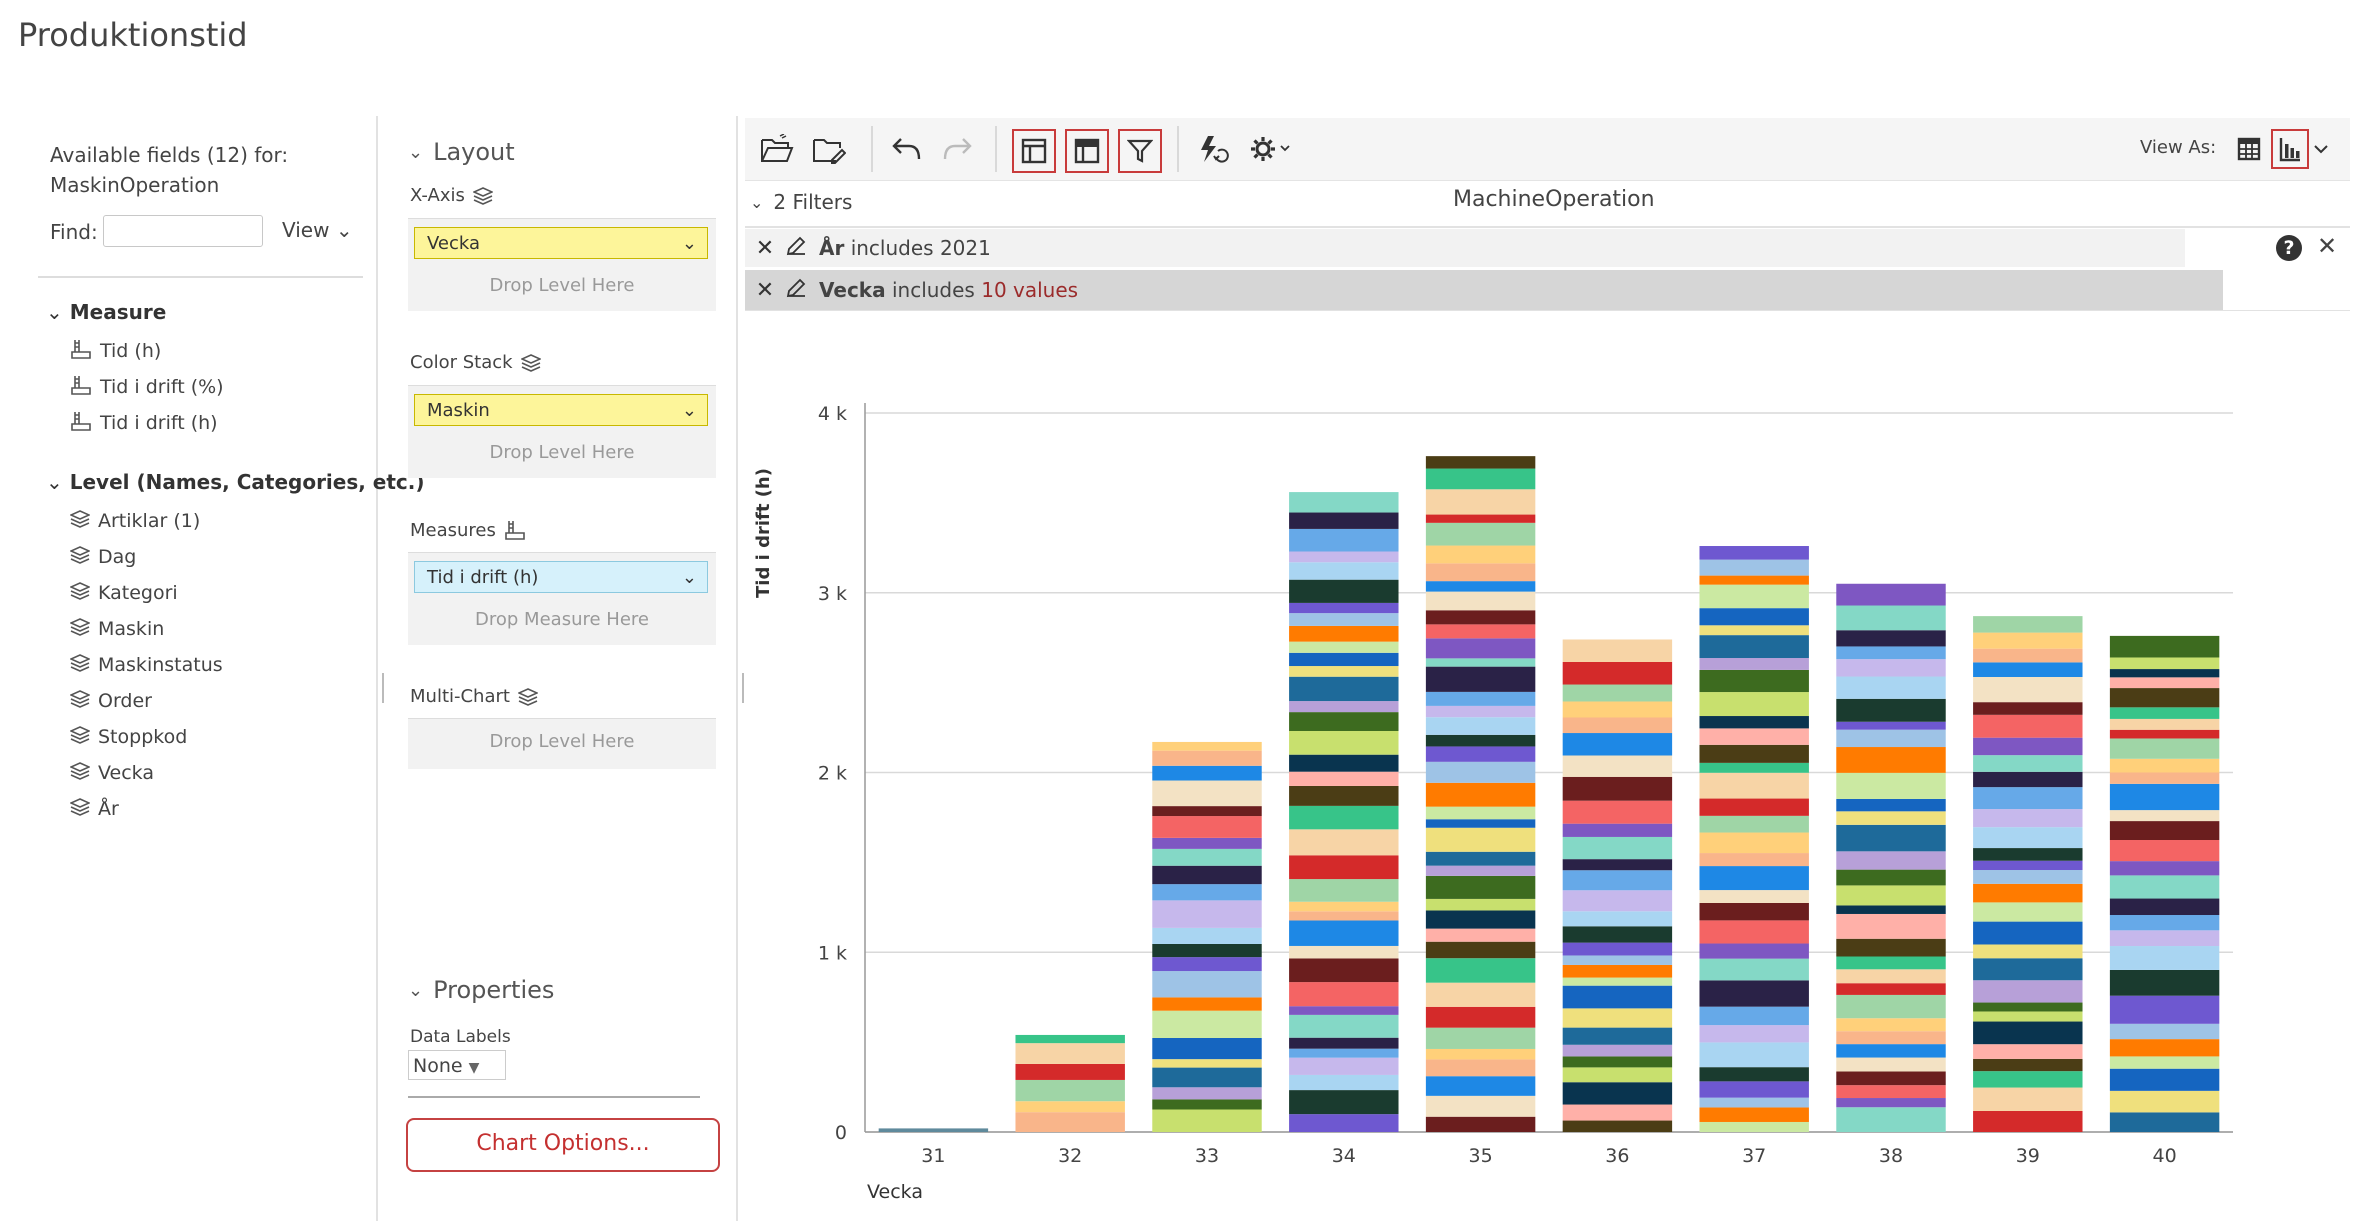  What do you see at coordinates (801, 202) in the screenshot?
I see `filters-toggle: ⌄ 2 Filters` at bounding box center [801, 202].